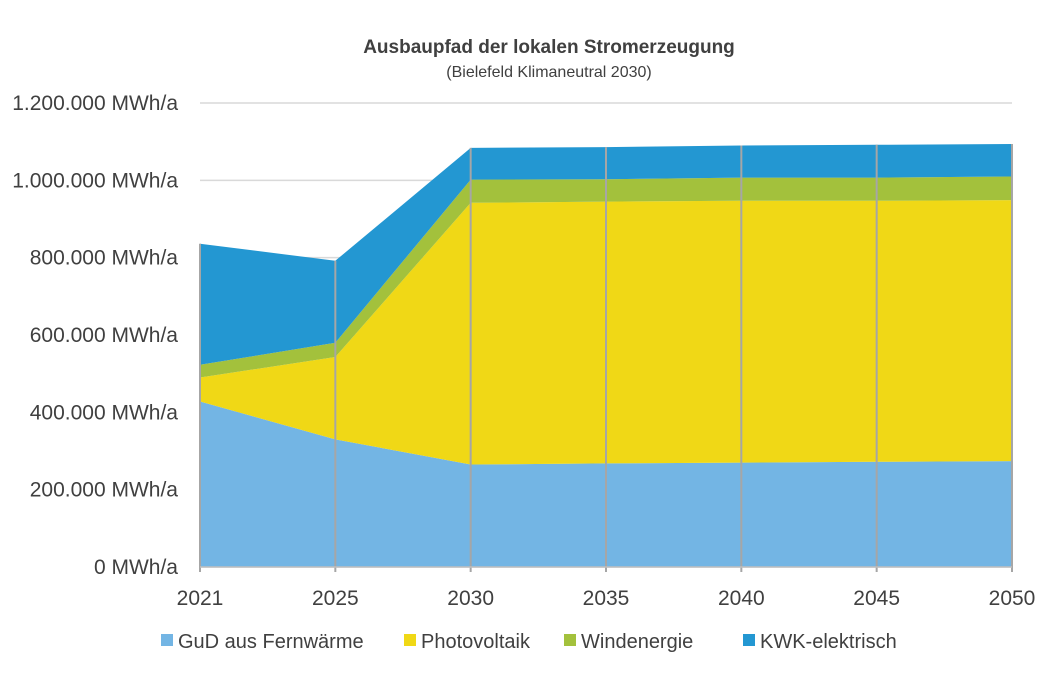  I want to click on y-tick-label: 1.000.000 MWh/a, so click(95, 180).